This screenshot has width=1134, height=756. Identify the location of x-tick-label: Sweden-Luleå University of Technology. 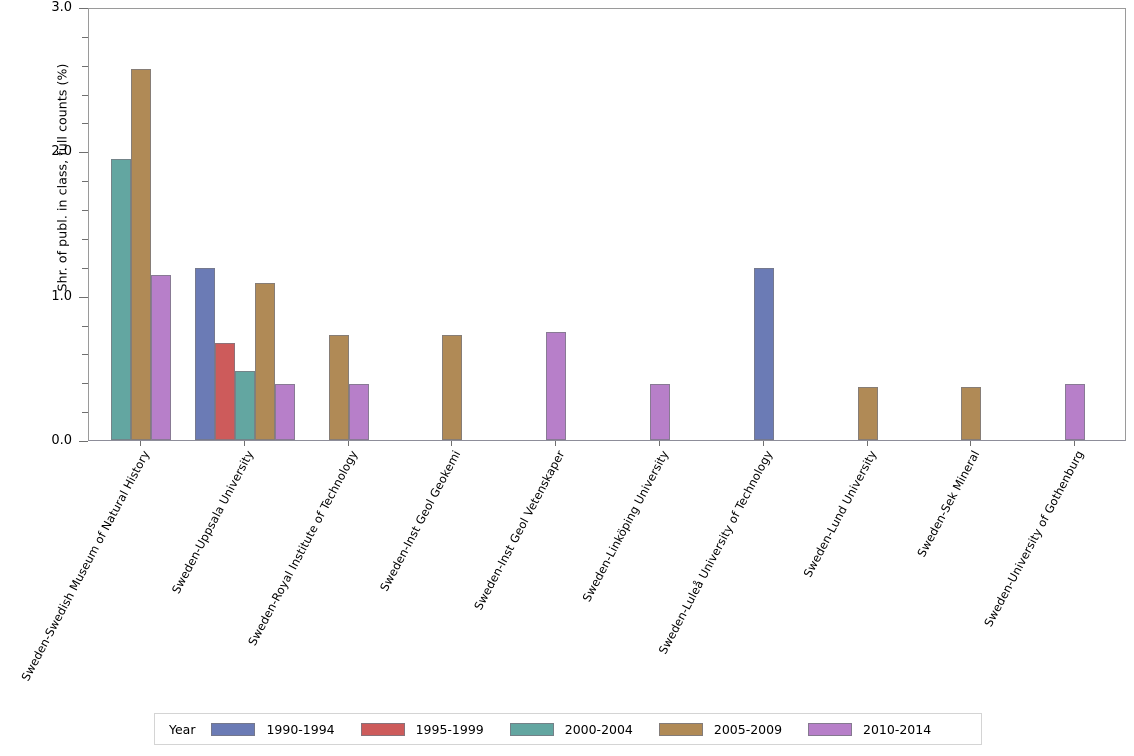
(715, 552).